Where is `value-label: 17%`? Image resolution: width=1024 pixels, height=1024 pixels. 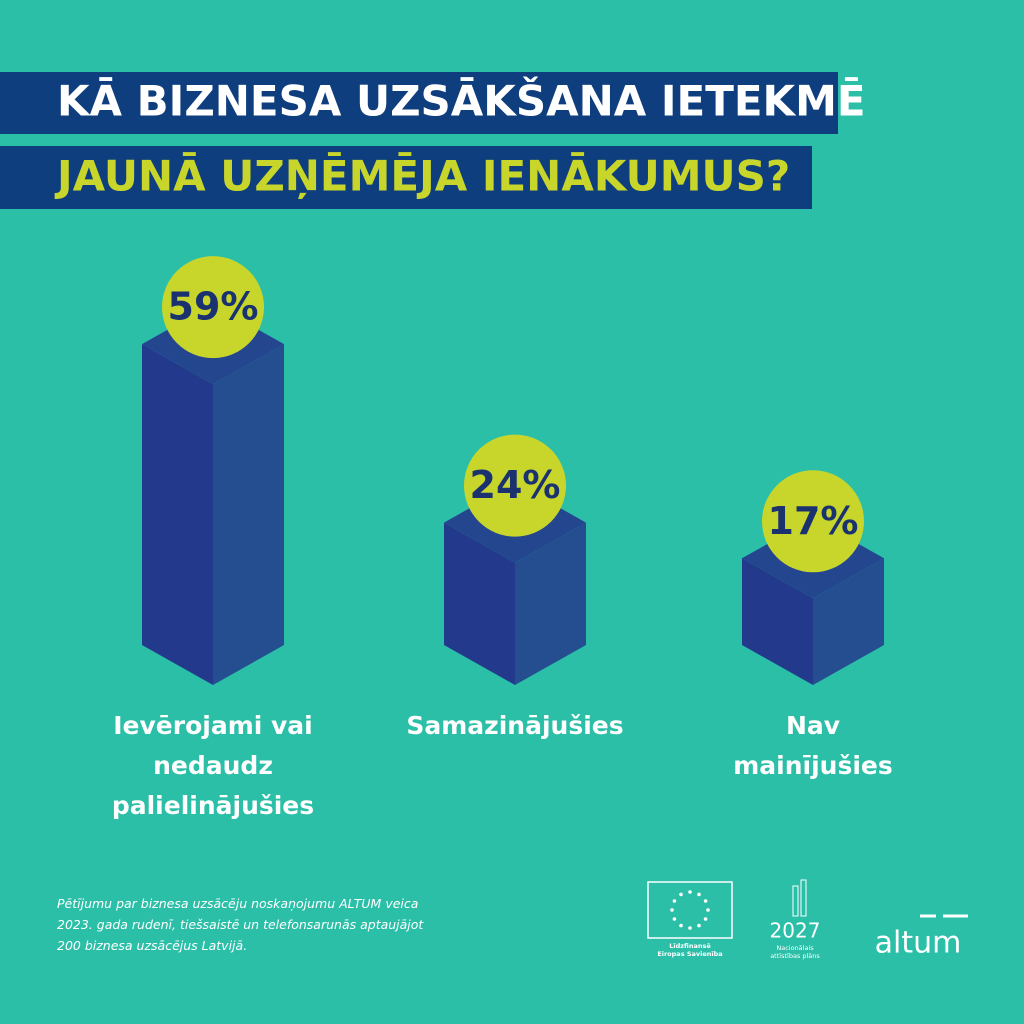
value-label: 17% is located at coordinates (813, 521).